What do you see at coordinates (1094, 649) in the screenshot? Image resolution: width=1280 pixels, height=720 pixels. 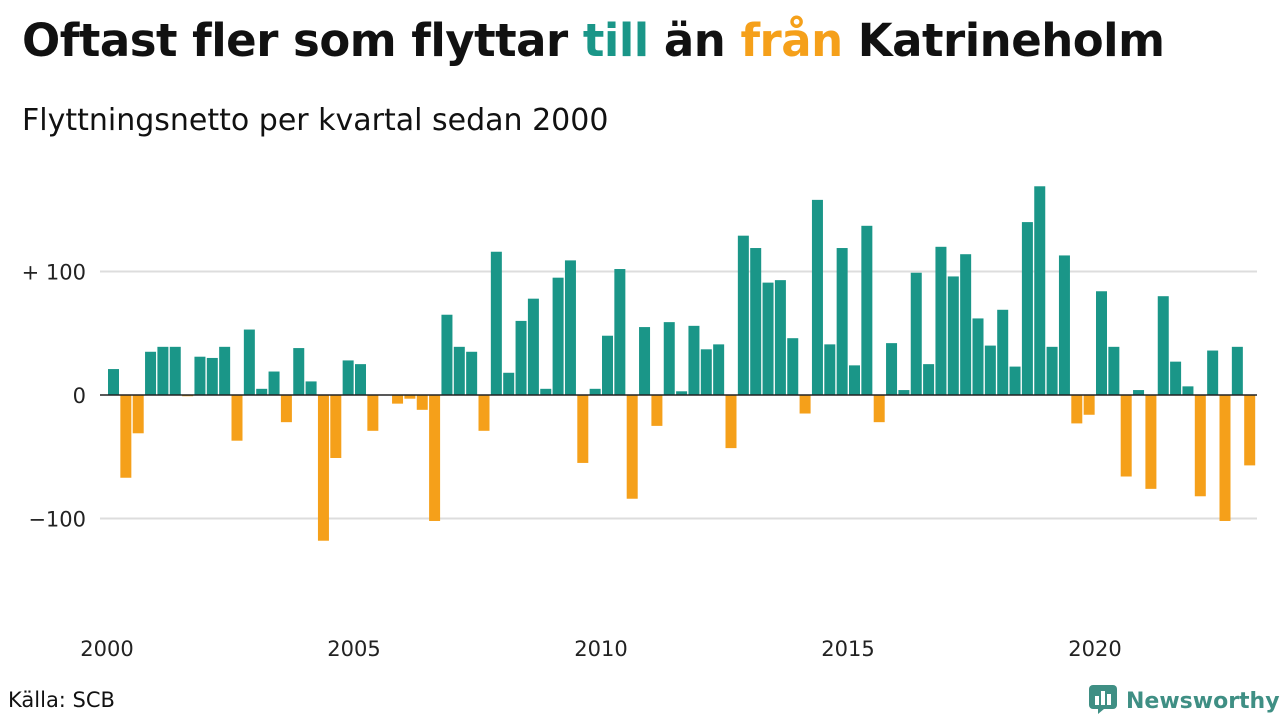 I see `x-tick-label: 2020` at bounding box center [1094, 649].